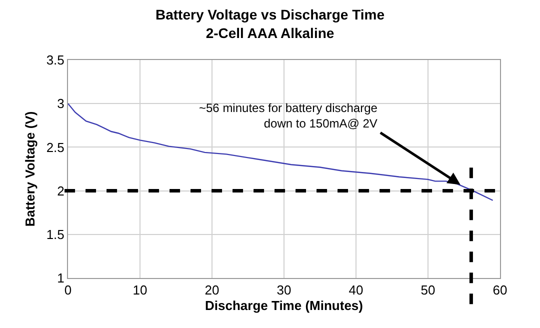 Image resolution: width=540 pixels, height=328 pixels. Describe the element at coordinates (288, 116) in the screenshot. I see `annotation: ~56 minutes for battery discharge down to 150mA@ 2V` at that location.